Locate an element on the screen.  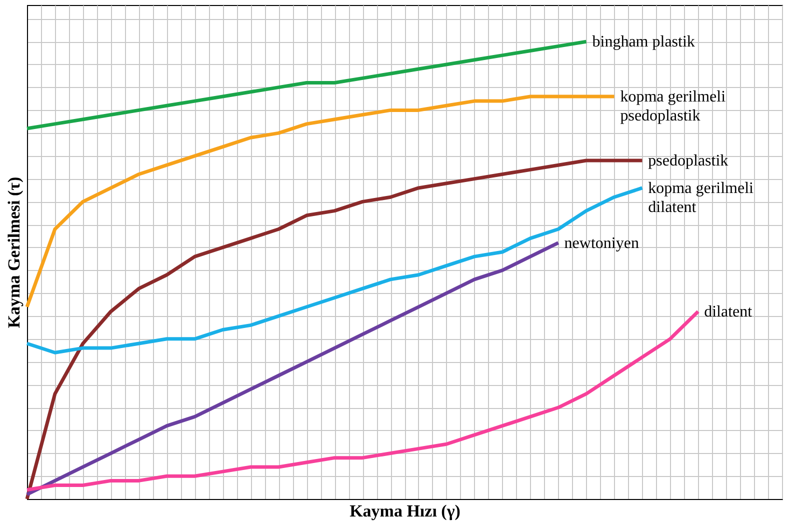
x-axis-title: Kayma Hızı (γ) is located at coordinates (405, 511).